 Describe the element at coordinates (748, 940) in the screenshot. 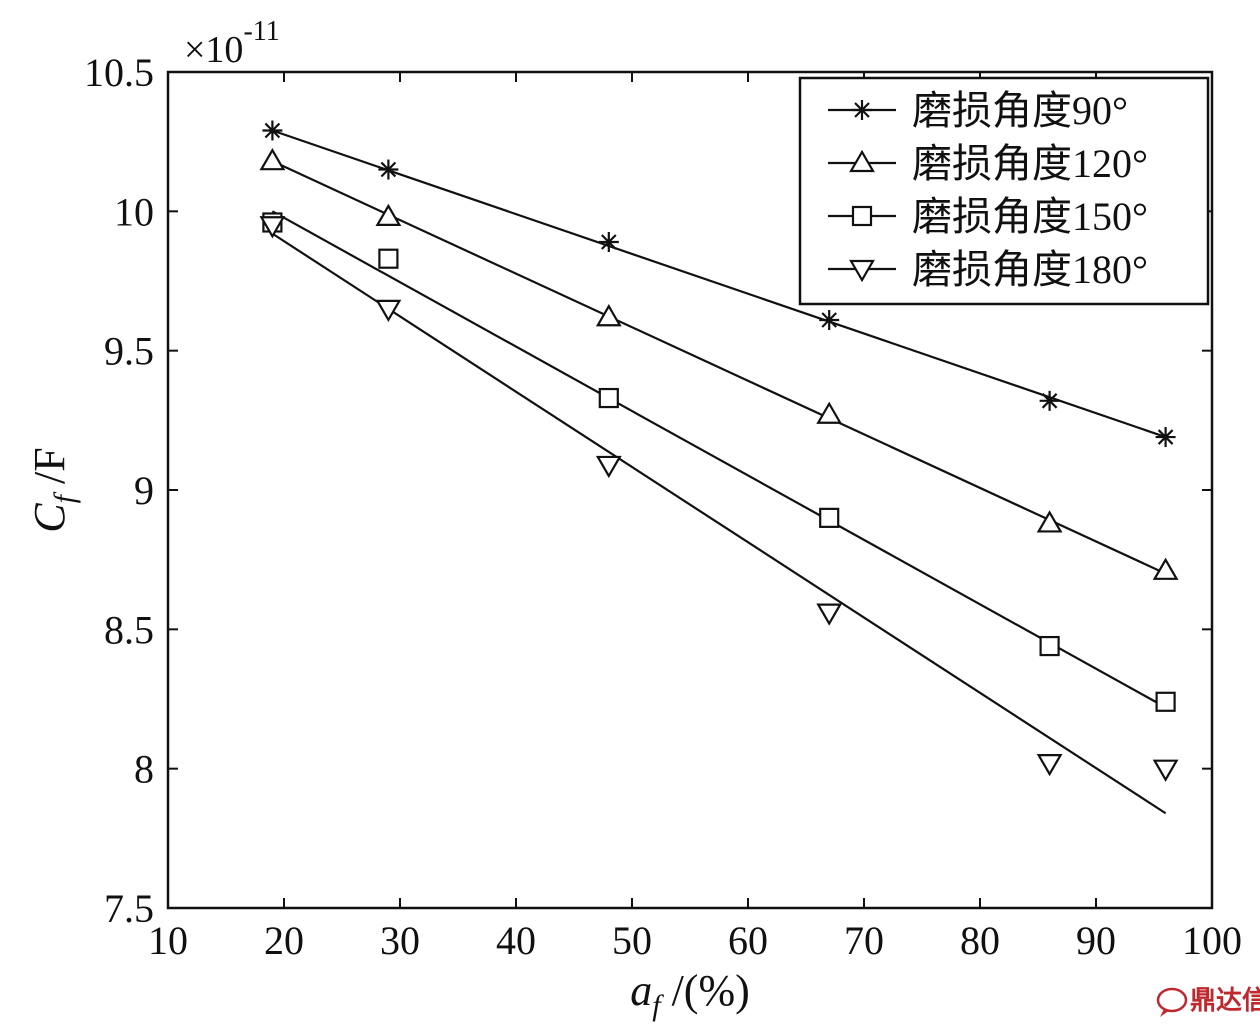

I see `x-tick-label: 60` at that location.